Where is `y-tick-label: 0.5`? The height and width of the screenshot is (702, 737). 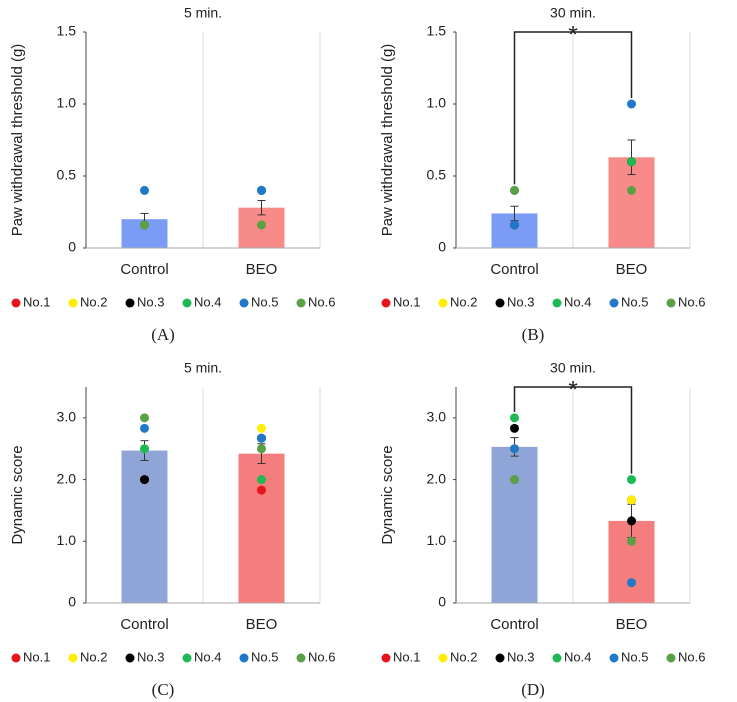
y-tick-label: 0.5 is located at coordinates (67, 175).